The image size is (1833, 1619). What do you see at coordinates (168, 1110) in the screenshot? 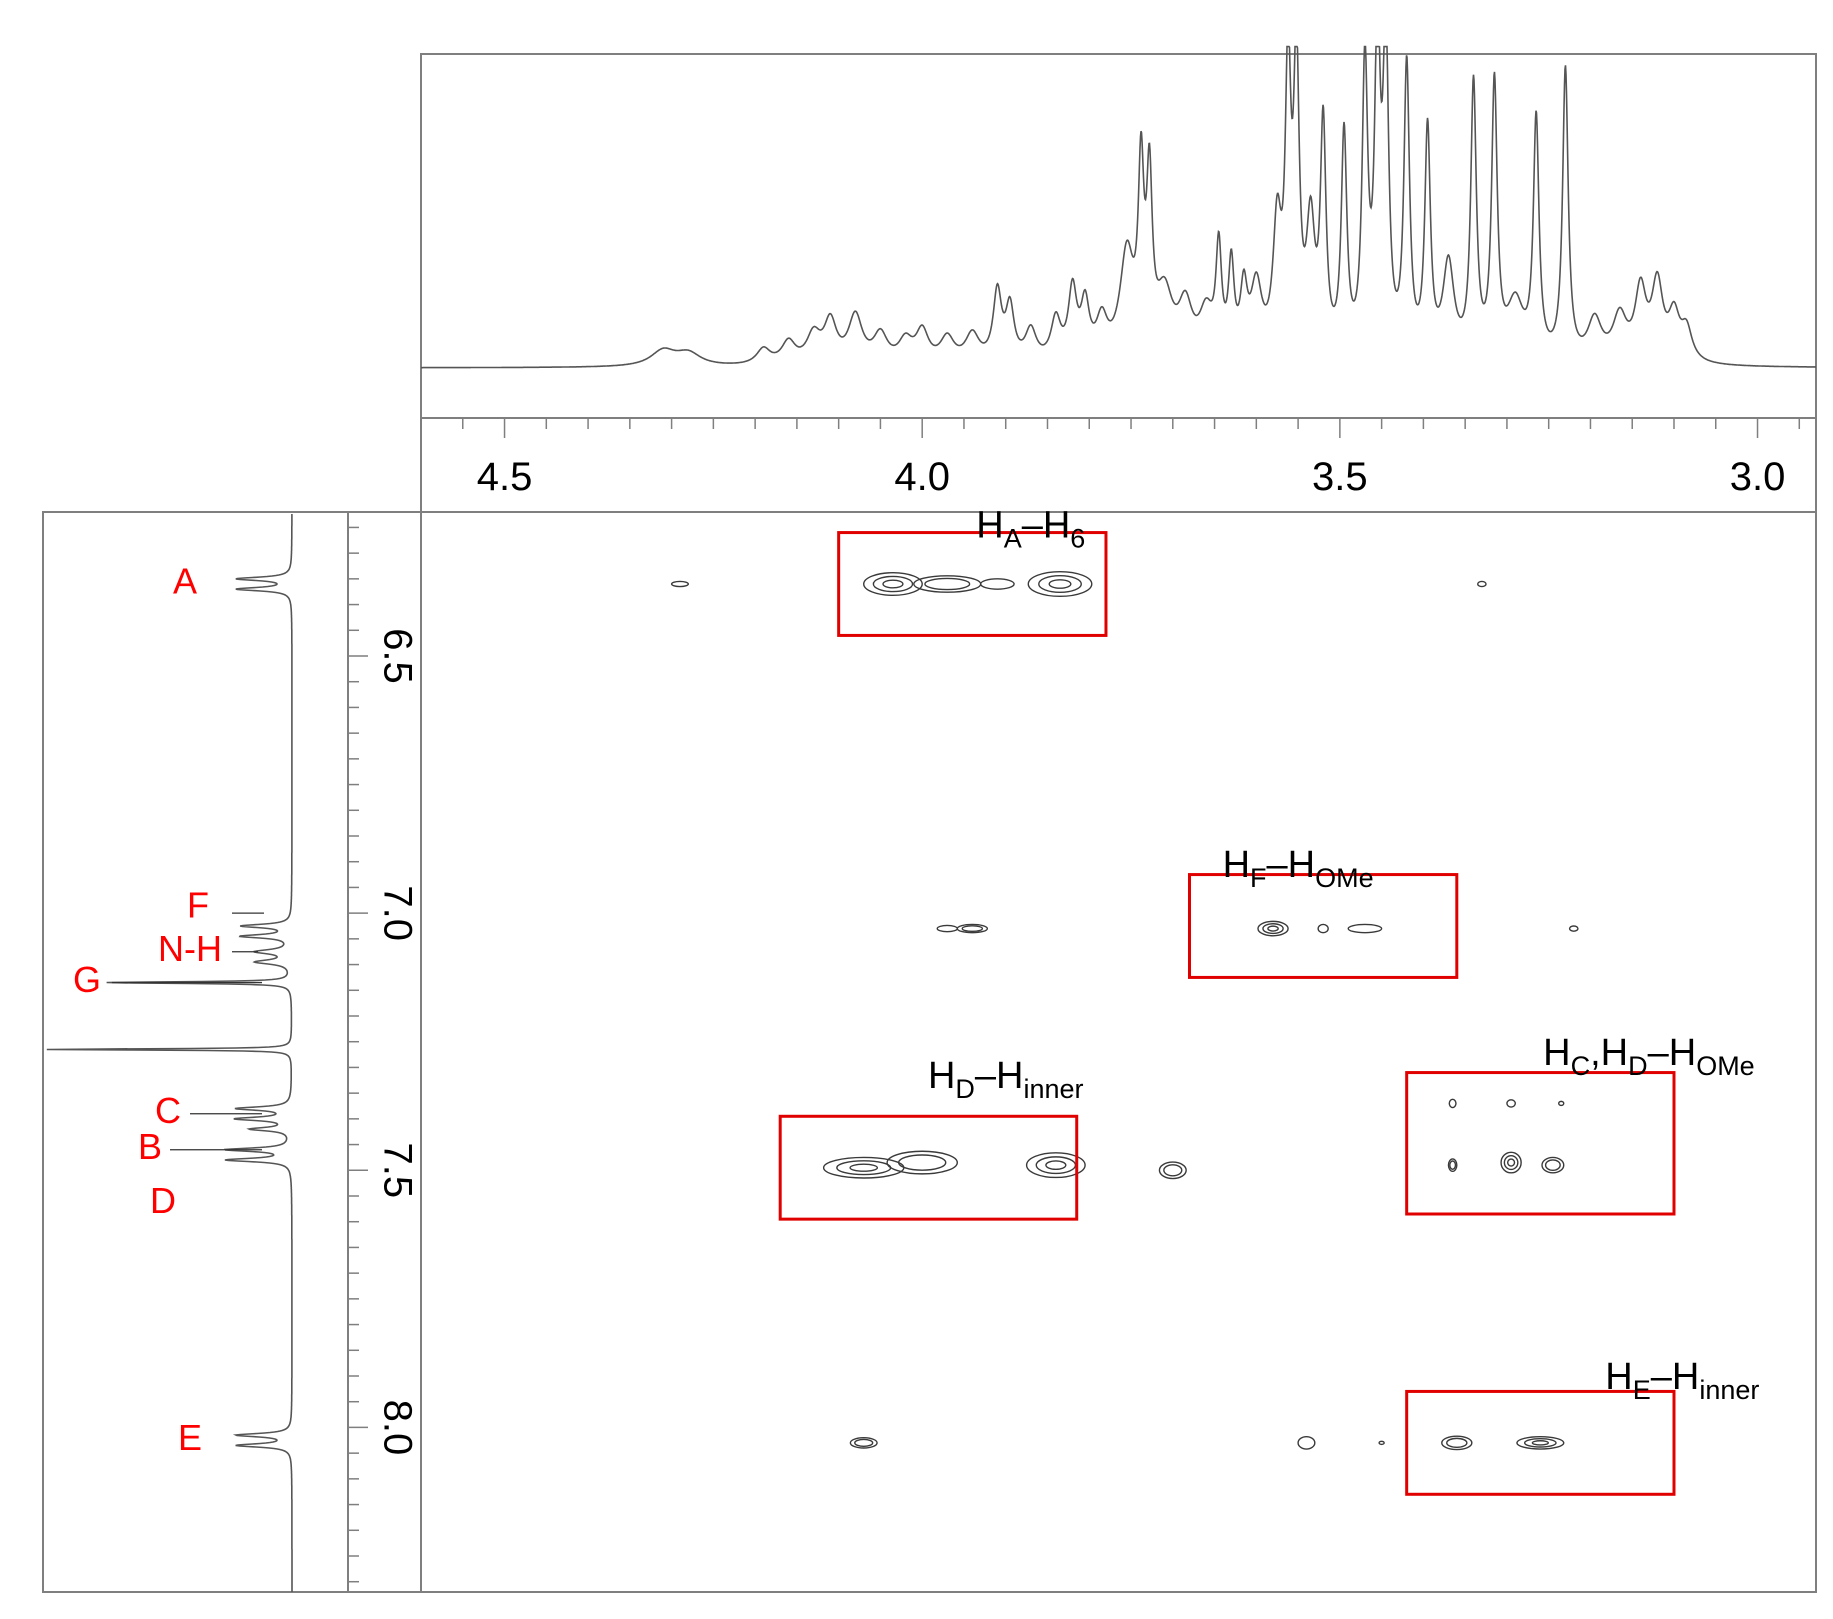
I see `peak-label-c: C` at bounding box center [168, 1110].